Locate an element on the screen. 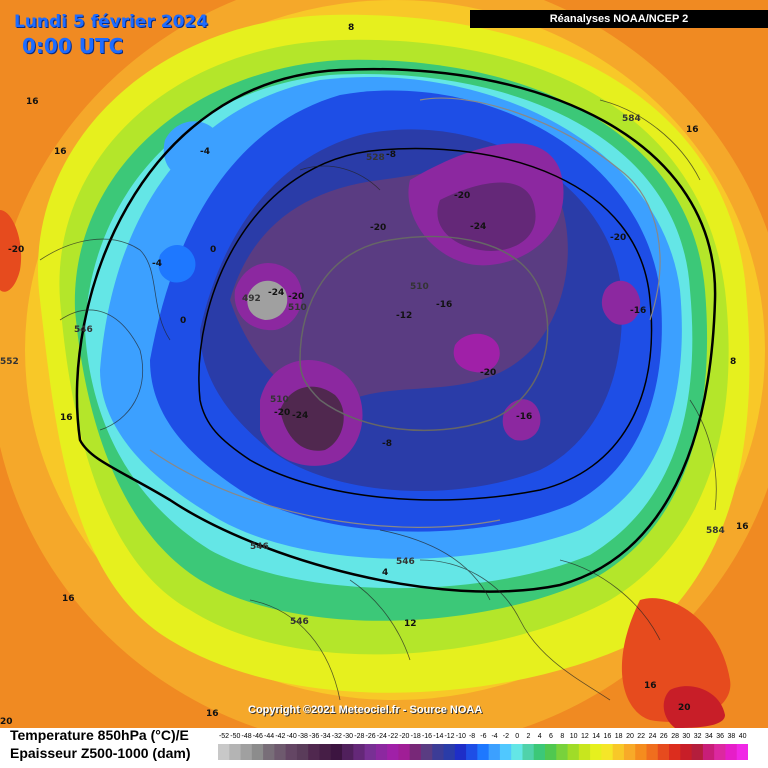 This screenshot has height=768, width=768. color-scale-tick: 0 is located at coordinates (517, 736).